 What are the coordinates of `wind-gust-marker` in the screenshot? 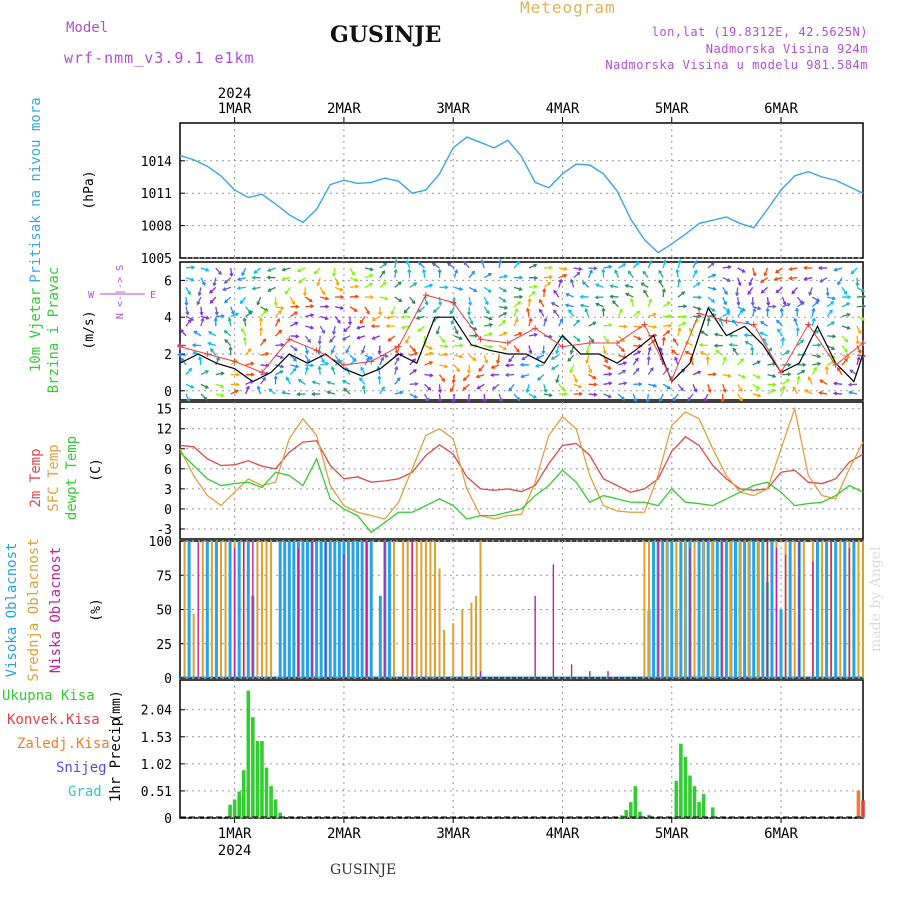 It's located at (507, 342).